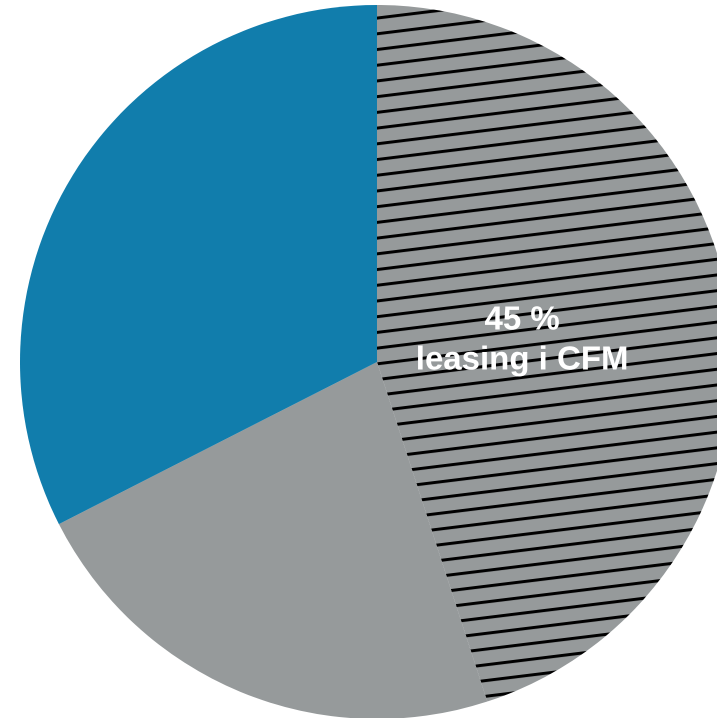 The image size is (717, 718). I want to click on pie-labels: 45 %leasing i CFM, so click(522, 337).